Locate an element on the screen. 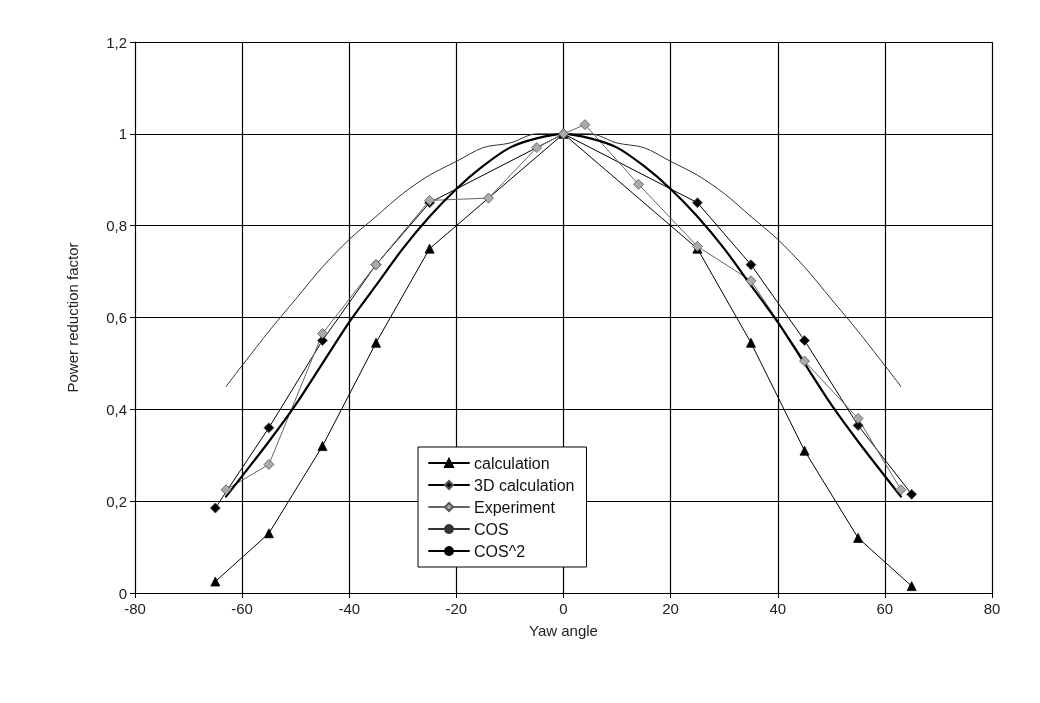  legend-label: COS^2 is located at coordinates (500, 551).